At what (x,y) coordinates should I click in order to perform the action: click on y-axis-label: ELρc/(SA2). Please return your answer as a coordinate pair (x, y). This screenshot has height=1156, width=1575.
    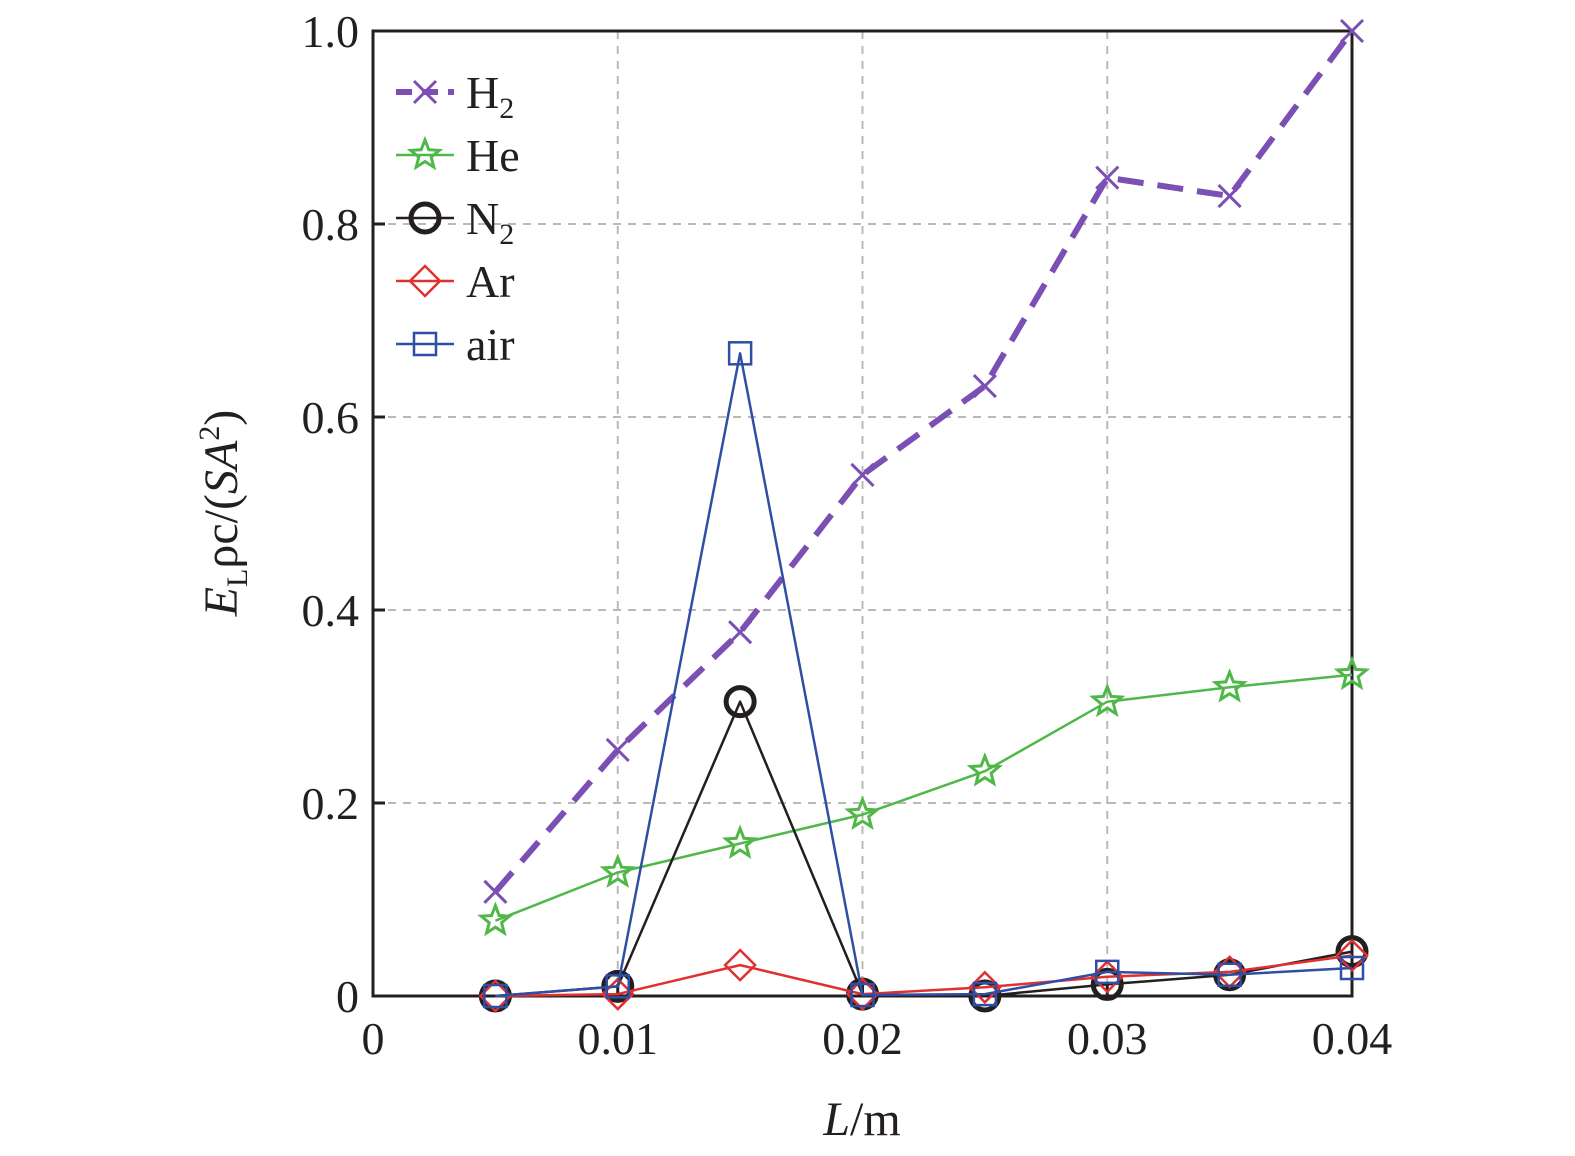
    Looking at the image, I should click on (223, 514).